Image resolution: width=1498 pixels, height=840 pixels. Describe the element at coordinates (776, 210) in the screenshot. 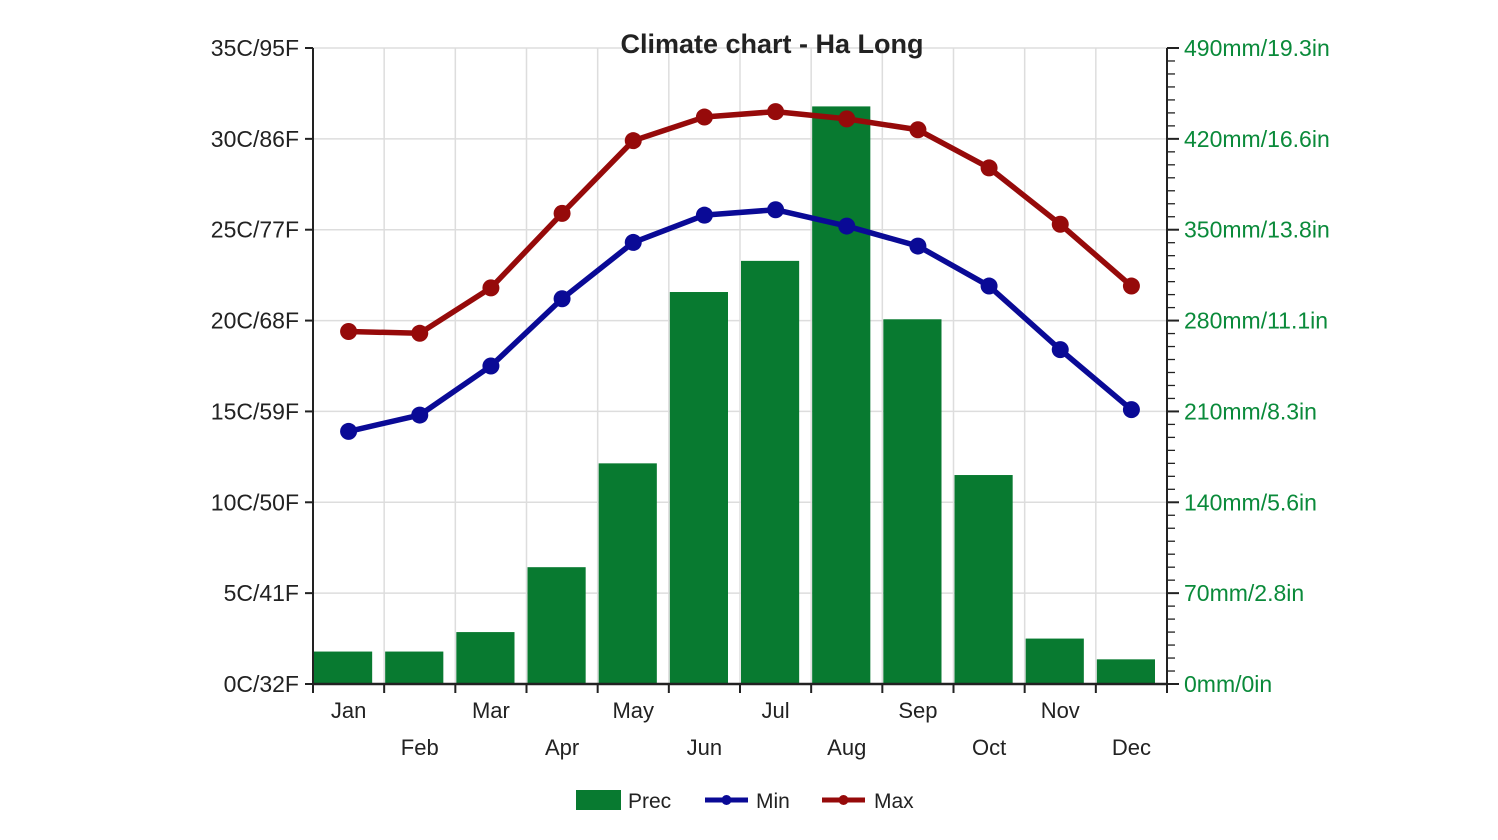

I see `min-point-jul` at that location.